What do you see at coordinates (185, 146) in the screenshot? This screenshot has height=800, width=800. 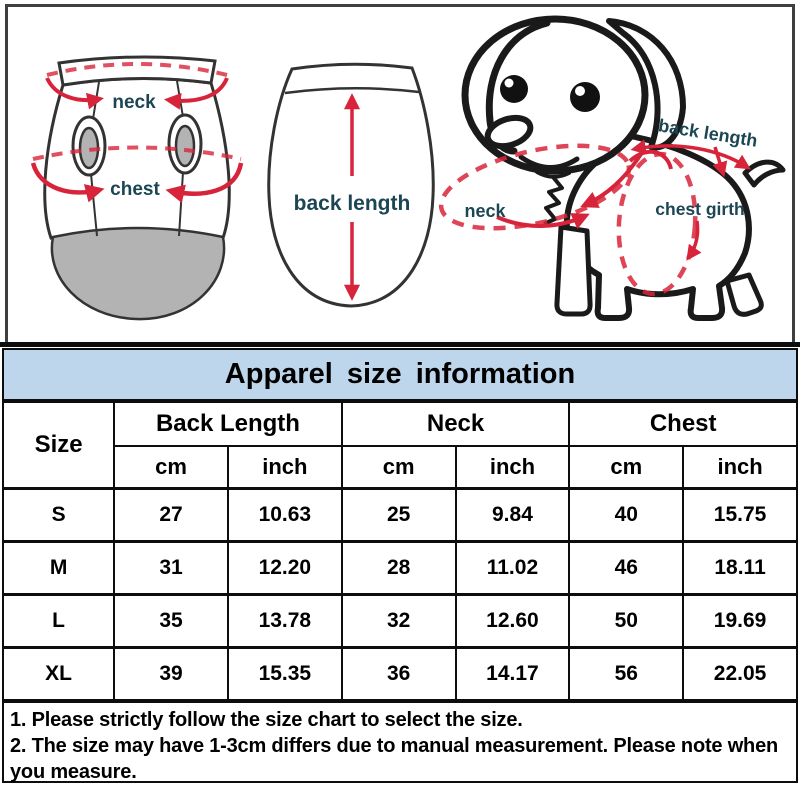 I see `armhole-right-inner` at bounding box center [185, 146].